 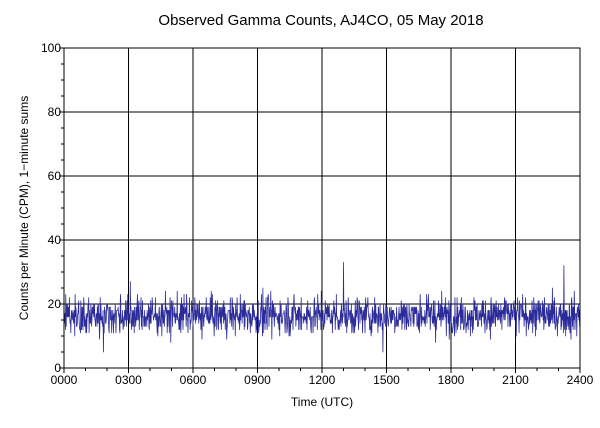 What do you see at coordinates (24, 208) in the screenshot?
I see `y-axis-label: Counts per Minute (CPM), 1−minute sums` at bounding box center [24, 208].